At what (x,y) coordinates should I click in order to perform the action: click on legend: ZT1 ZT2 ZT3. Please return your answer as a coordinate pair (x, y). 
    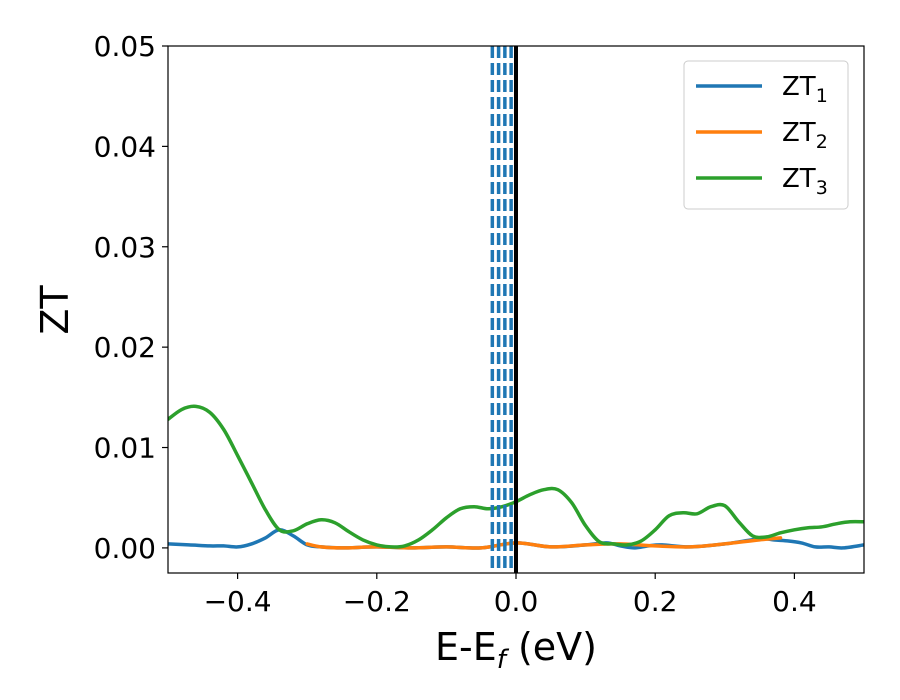
    Looking at the image, I should click on (766, 135).